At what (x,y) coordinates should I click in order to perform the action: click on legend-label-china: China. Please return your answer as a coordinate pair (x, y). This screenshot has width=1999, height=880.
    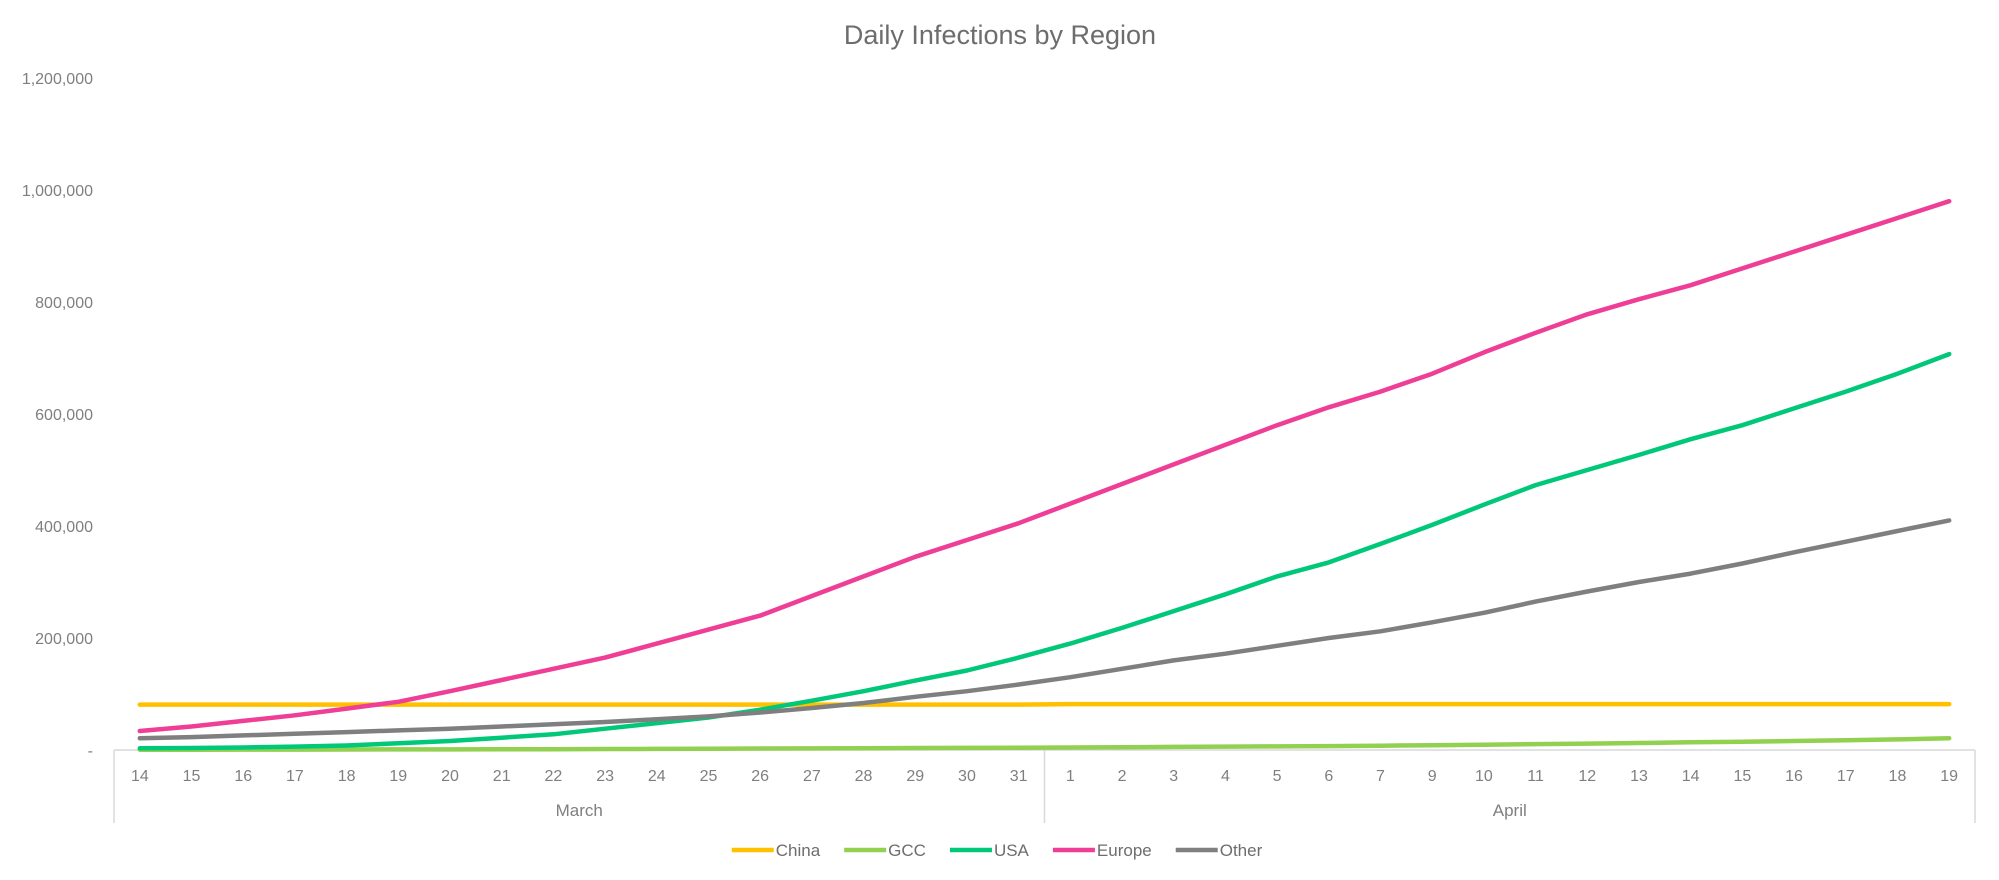
    Looking at the image, I should click on (798, 850).